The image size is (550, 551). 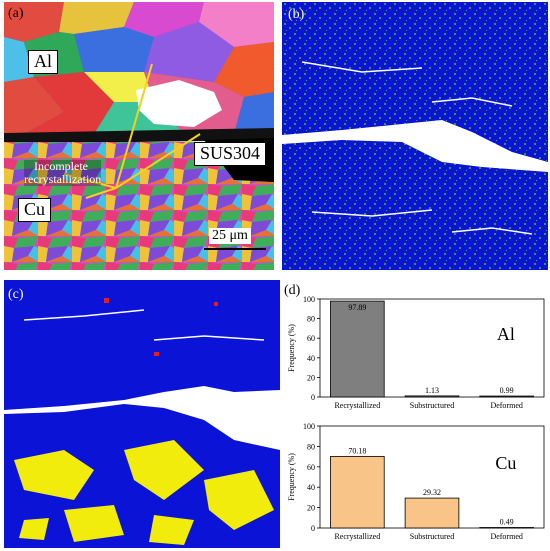 What do you see at coordinates (311, 487) in the screenshot?
I see `cu-ytick-label: 40` at bounding box center [311, 487].